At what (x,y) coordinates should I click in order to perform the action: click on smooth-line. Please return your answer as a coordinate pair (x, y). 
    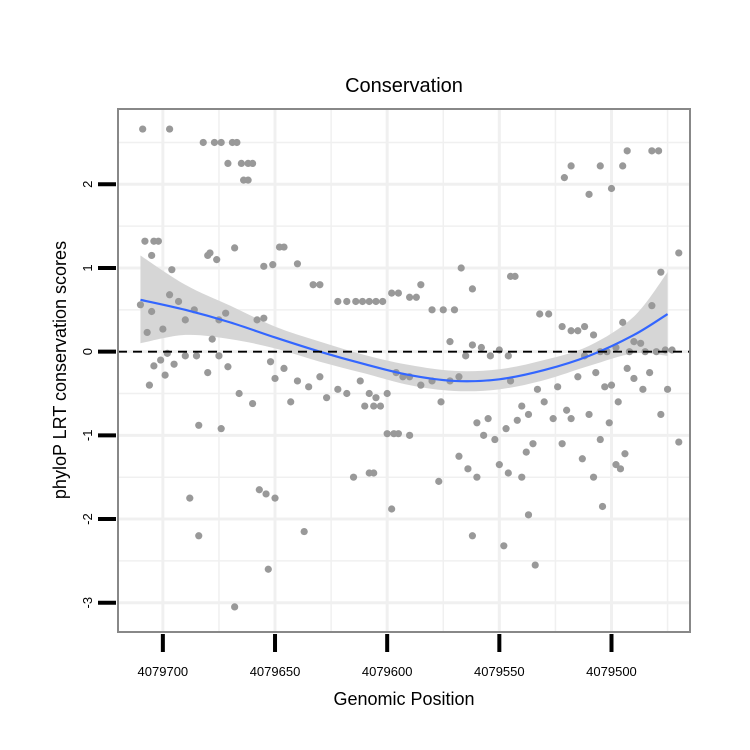
    Looking at the image, I should click on (404, 340).